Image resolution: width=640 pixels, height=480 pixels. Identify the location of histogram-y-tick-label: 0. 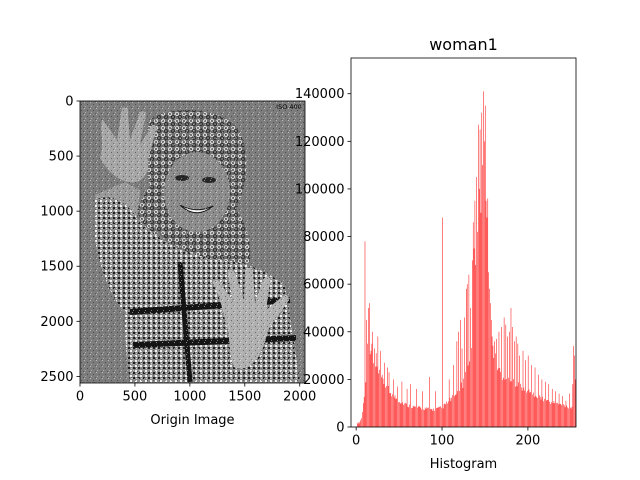
(340, 428).